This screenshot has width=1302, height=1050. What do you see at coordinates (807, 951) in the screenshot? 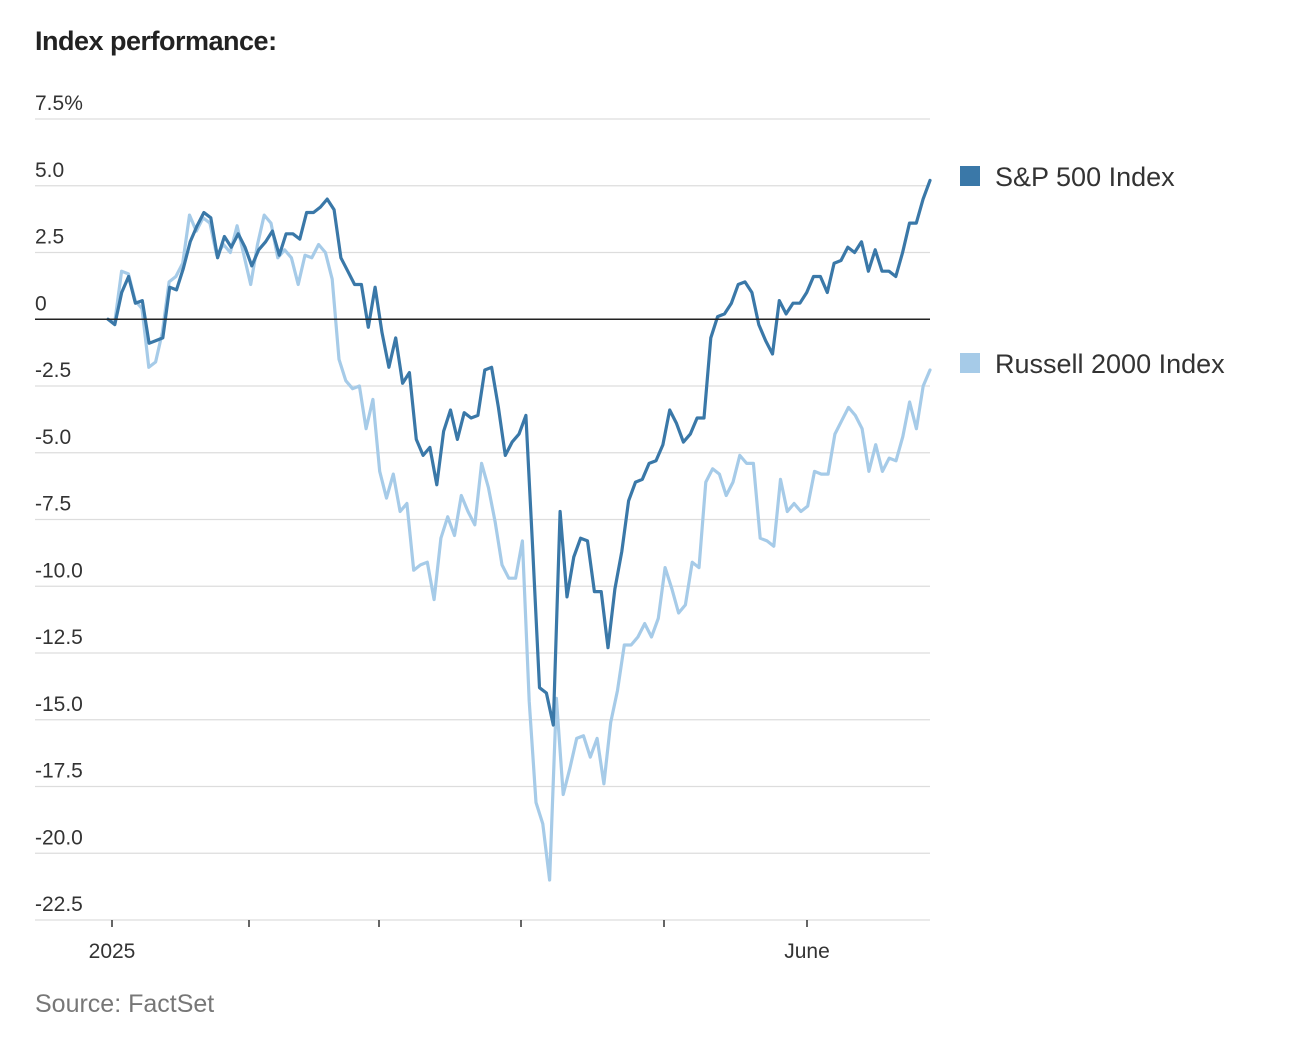
I see `x-tick-label: June` at bounding box center [807, 951].